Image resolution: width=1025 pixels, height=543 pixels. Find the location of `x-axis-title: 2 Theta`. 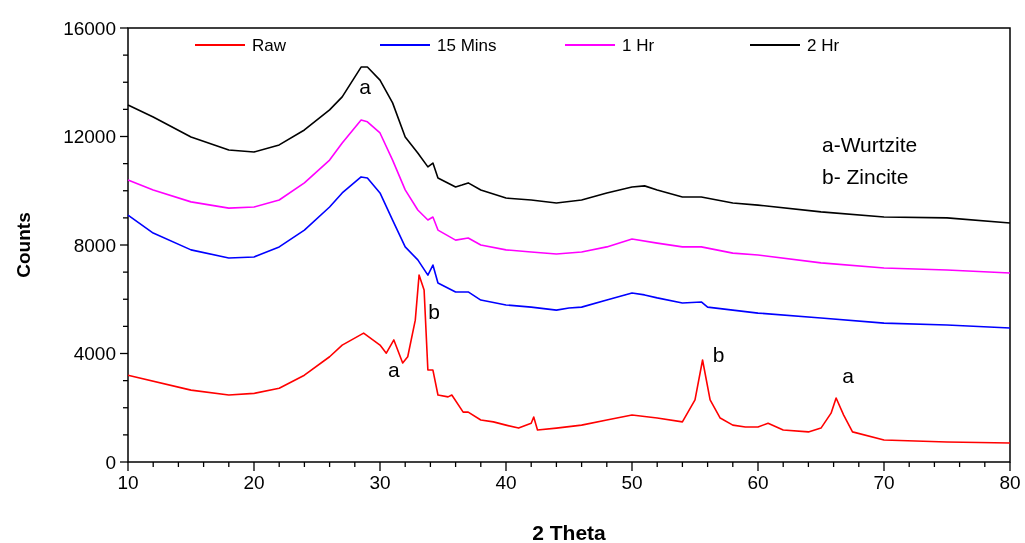

x-axis-title: 2 Theta is located at coordinates (569, 532).